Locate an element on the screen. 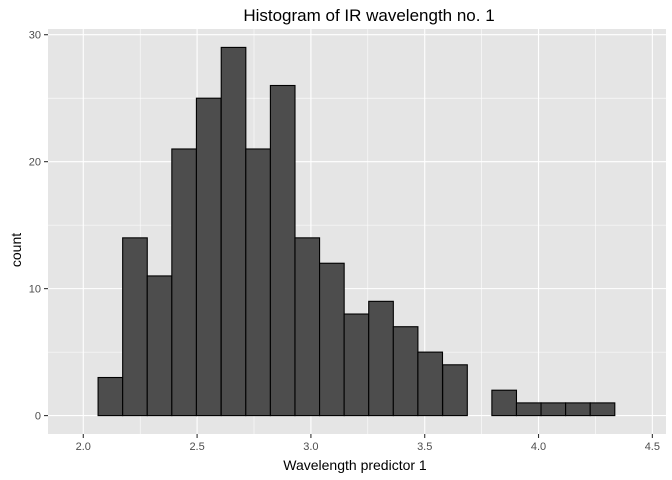 Image resolution: width=672 pixels, height=480 pixels. chart-title: Histogram of IR wavelength no. 1 is located at coordinates (368, 15).